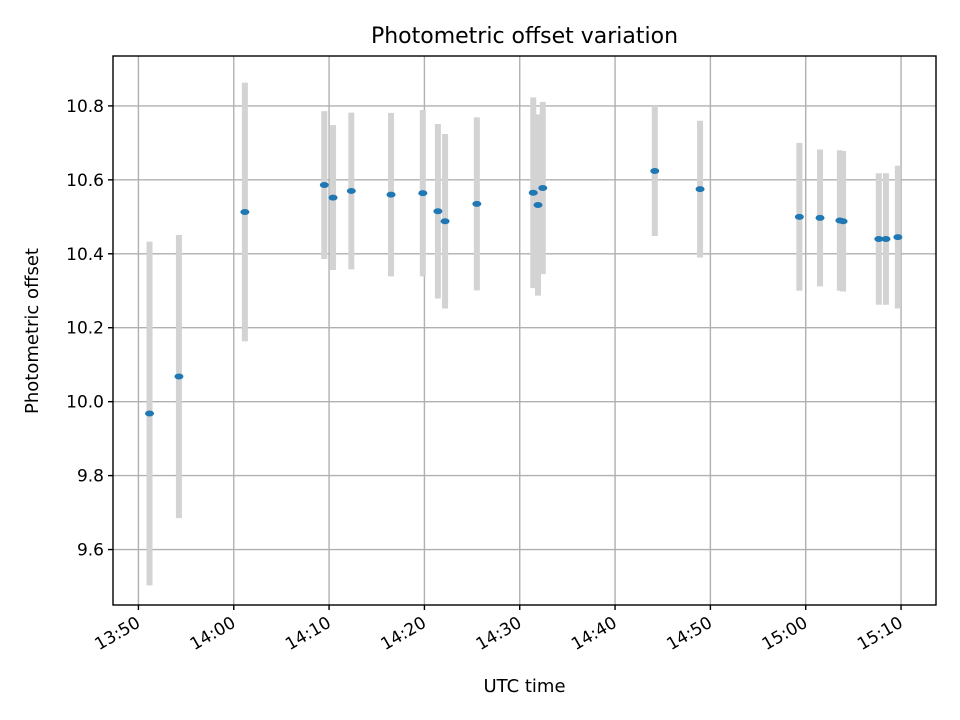 Image resolution: width=960 pixels, height=720 pixels. Describe the element at coordinates (90, 551) in the screenshot. I see `y-tick-label: 9.6` at that location.